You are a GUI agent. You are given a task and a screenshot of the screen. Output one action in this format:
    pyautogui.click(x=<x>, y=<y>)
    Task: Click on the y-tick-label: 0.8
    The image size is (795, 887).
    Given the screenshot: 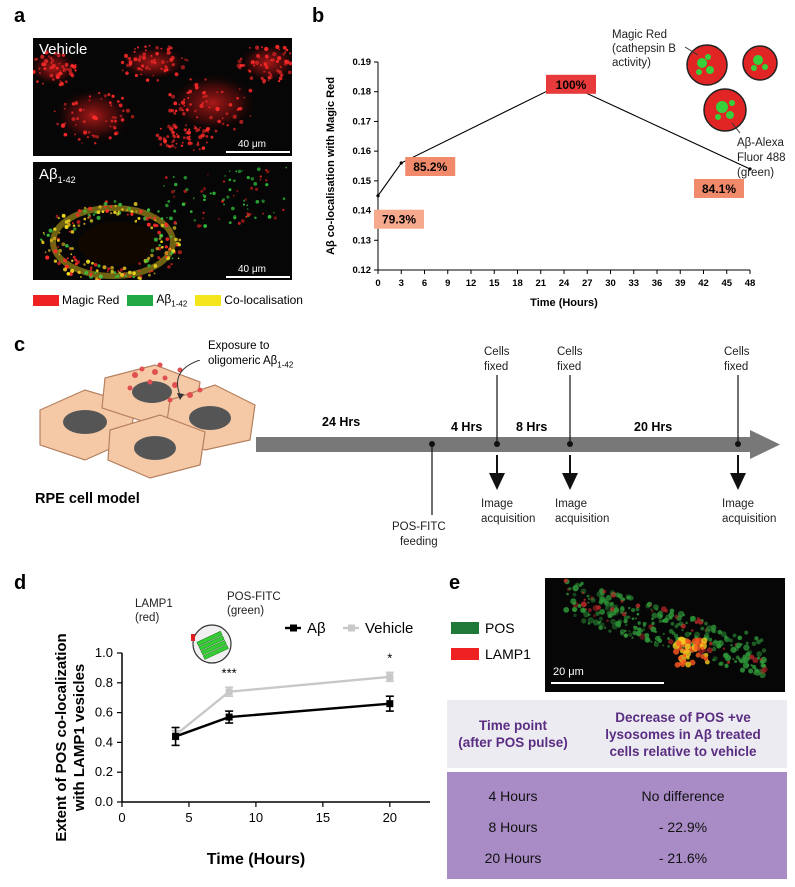 What is the action you would take?
    pyautogui.click(x=104, y=682)
    